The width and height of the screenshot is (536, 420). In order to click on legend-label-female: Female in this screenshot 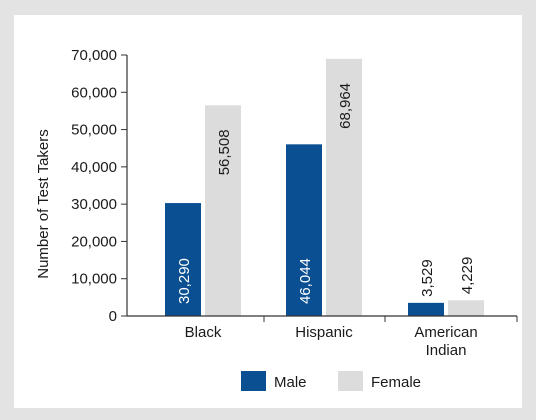, I will do `click(396, 382)`.